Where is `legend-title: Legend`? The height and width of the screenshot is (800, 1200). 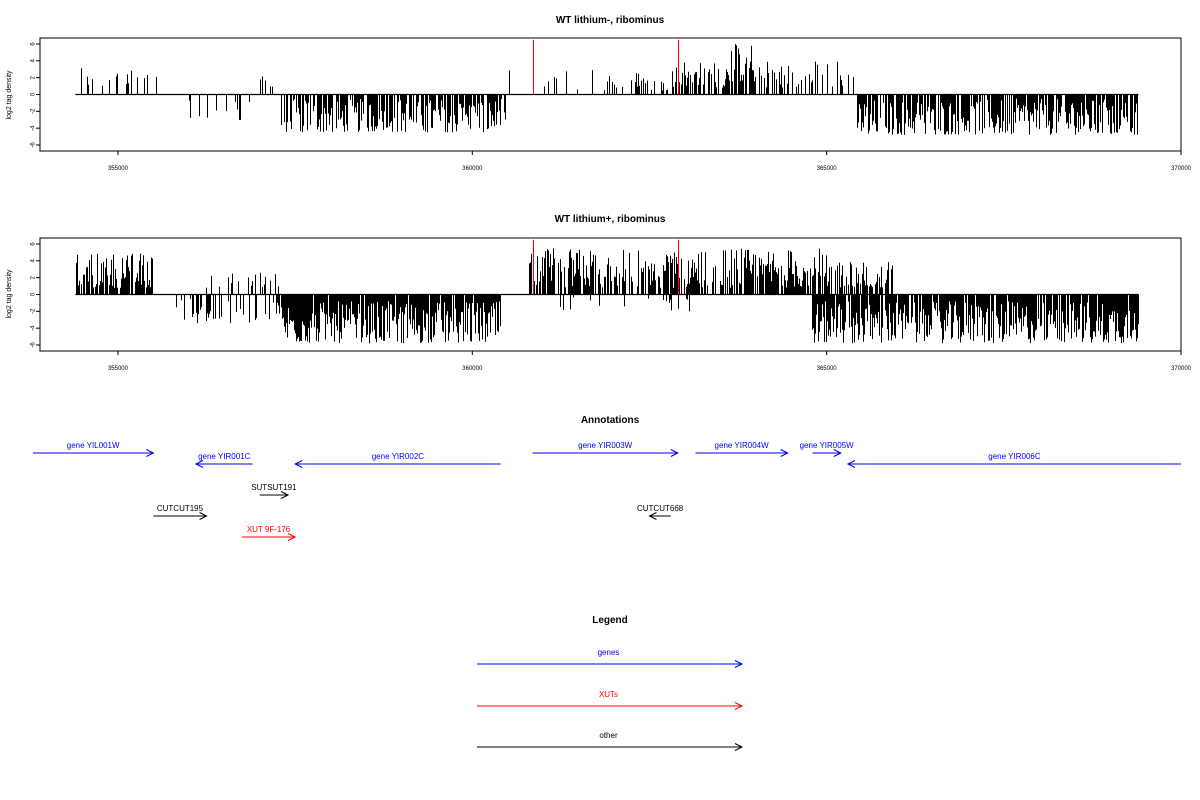
legend-title: Legend is located at coordinates (610, 620).